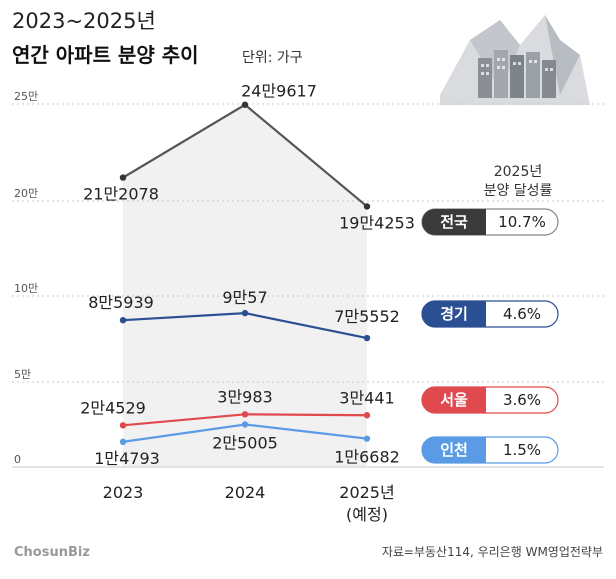 The height and width of the screenshot is (579, 616). What do you see at coordinates (52, 552) in the screenshot?
I see `chosunbiz-logo: ChosunBiz` at bounding box center [52, 552].